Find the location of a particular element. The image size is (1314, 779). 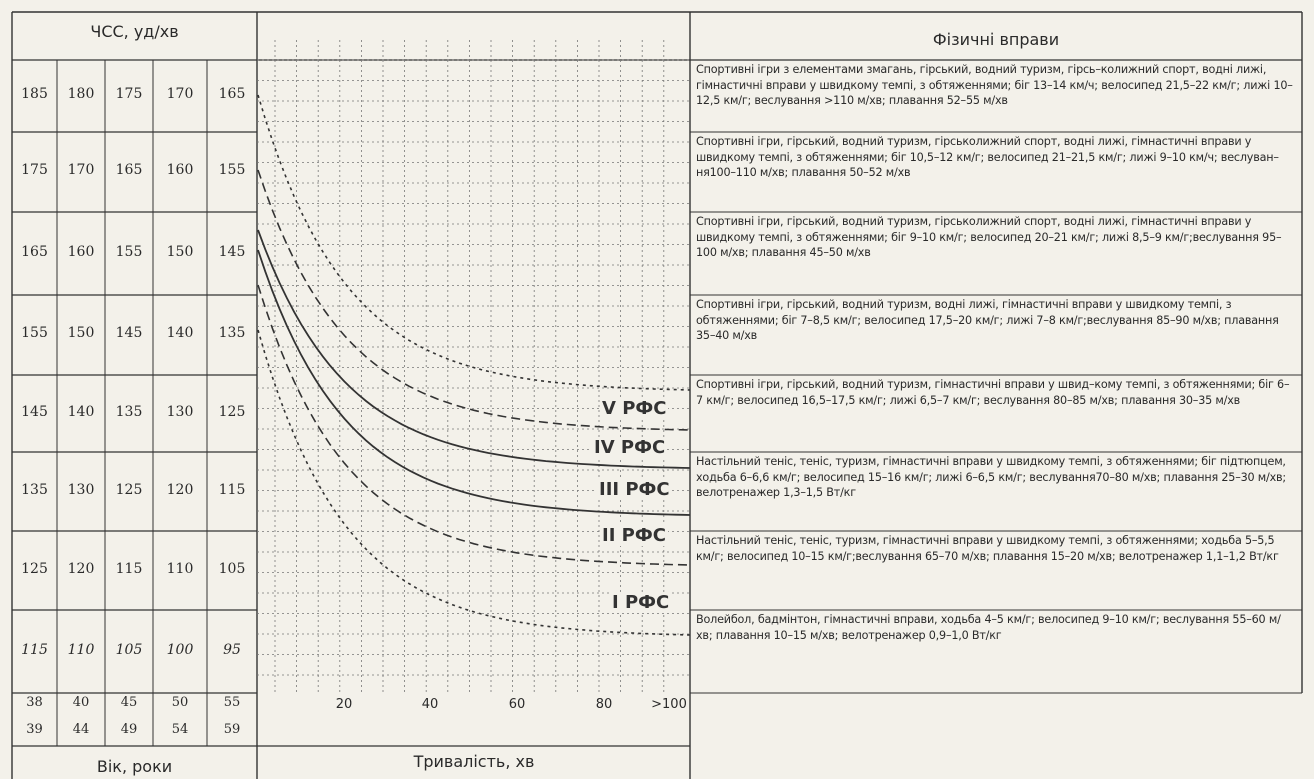

age-cell: 59 is located at coordinates (232, 729).